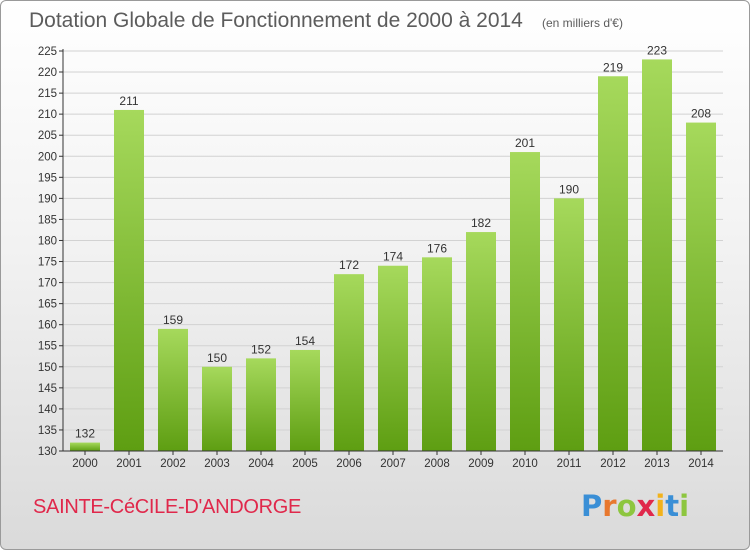 The image size is (750, 550). Describe the element at coordinates (47, 263) in the screenshot. I see `y-tick-label: 175` at that location.